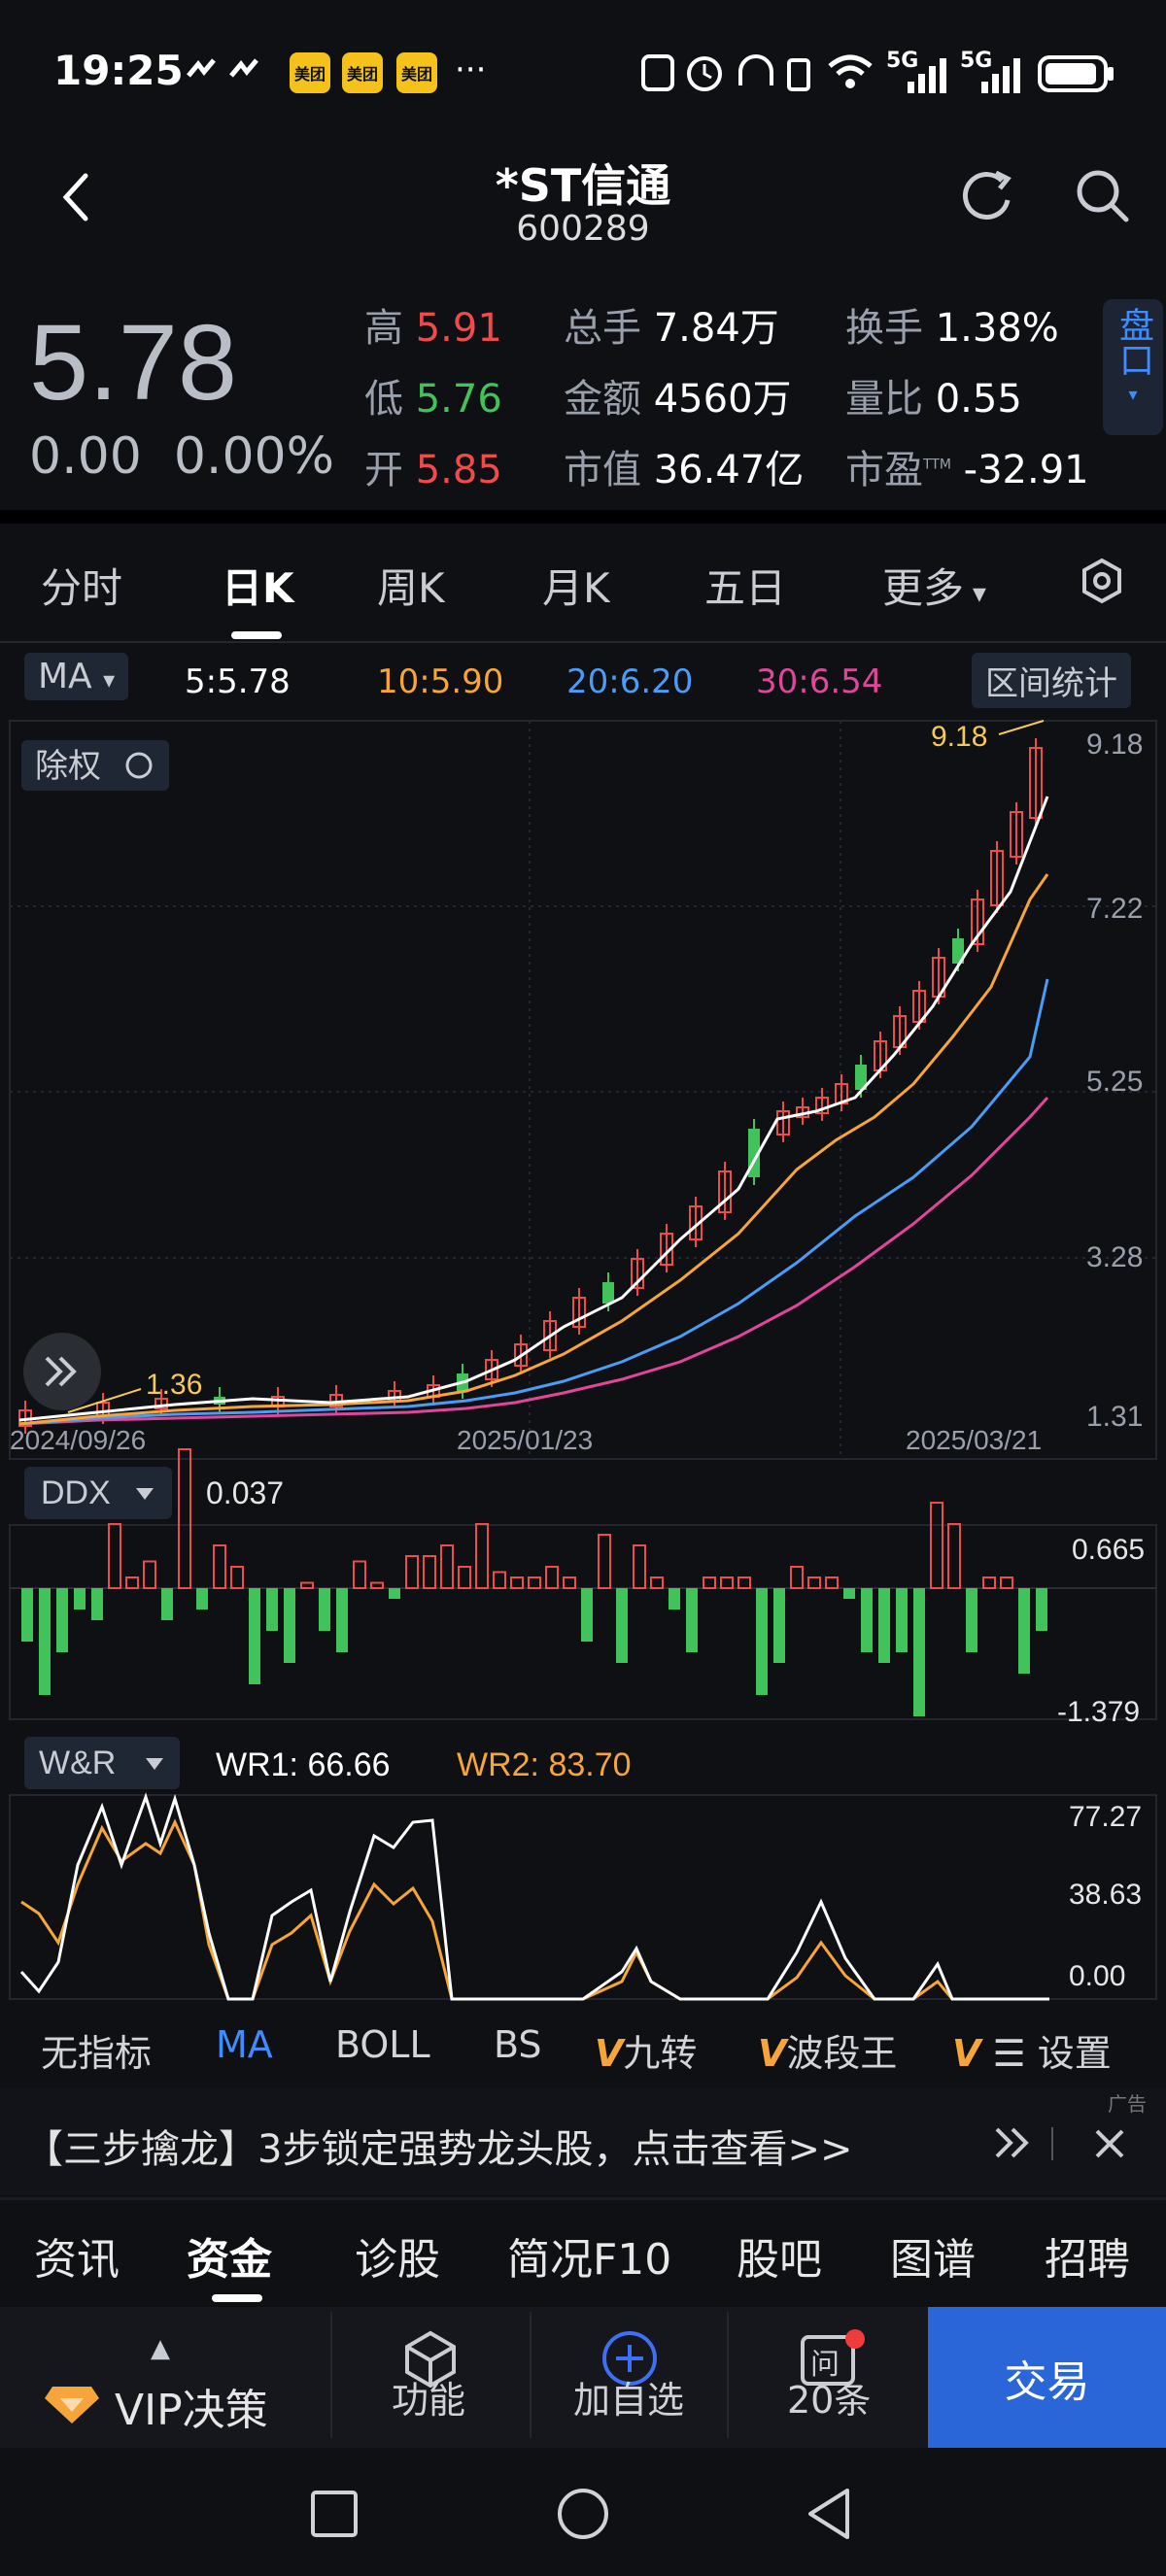 Image resolution: width=1166 pixels, height=2576 pixels. I want to click on tab-diagnosis: 诊股, so click(397, 2260).